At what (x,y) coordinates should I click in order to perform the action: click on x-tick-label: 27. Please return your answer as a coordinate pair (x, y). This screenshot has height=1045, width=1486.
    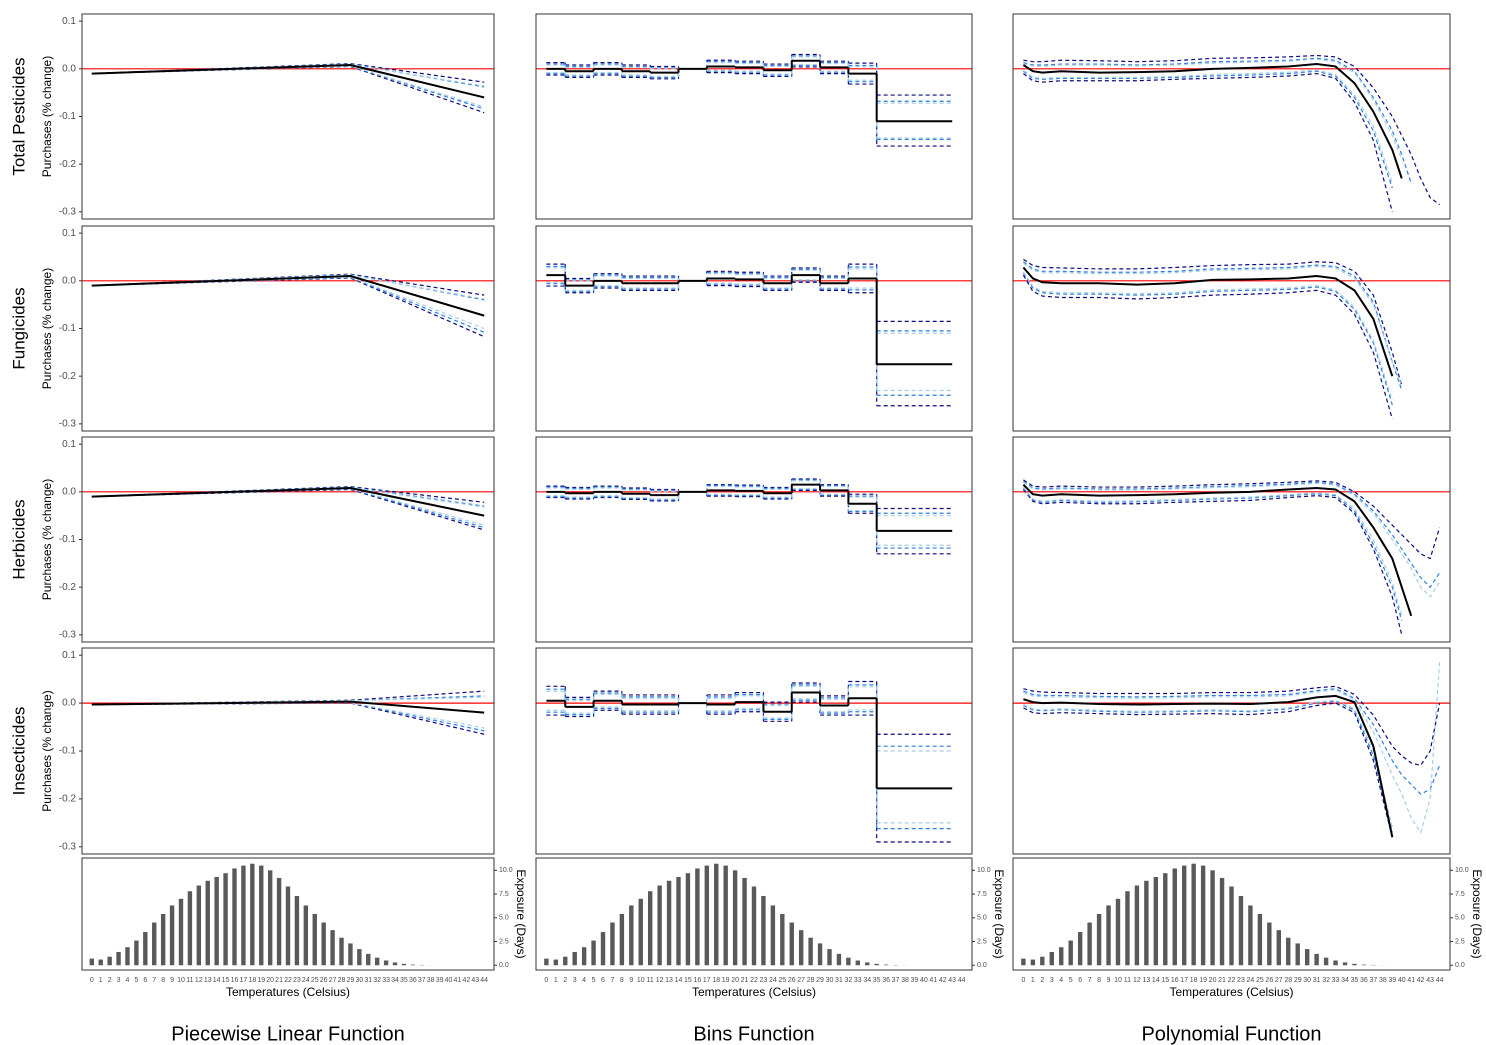
    Looking at the image, I should click on (333, 980).